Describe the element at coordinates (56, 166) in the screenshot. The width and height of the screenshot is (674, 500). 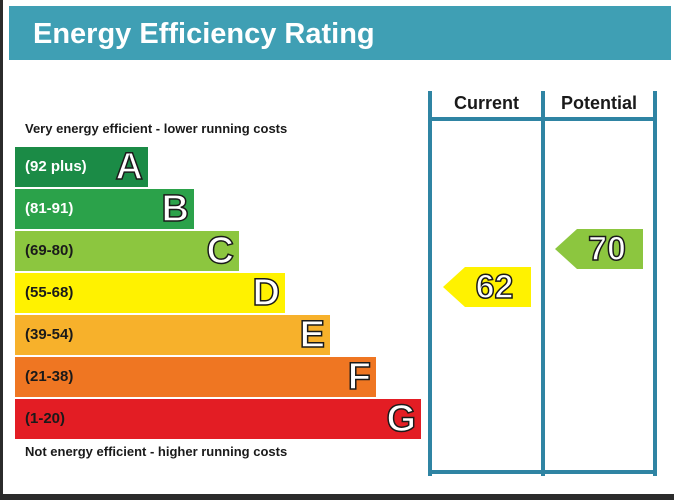
I see `band-range-label: (92 plus)` at that location.